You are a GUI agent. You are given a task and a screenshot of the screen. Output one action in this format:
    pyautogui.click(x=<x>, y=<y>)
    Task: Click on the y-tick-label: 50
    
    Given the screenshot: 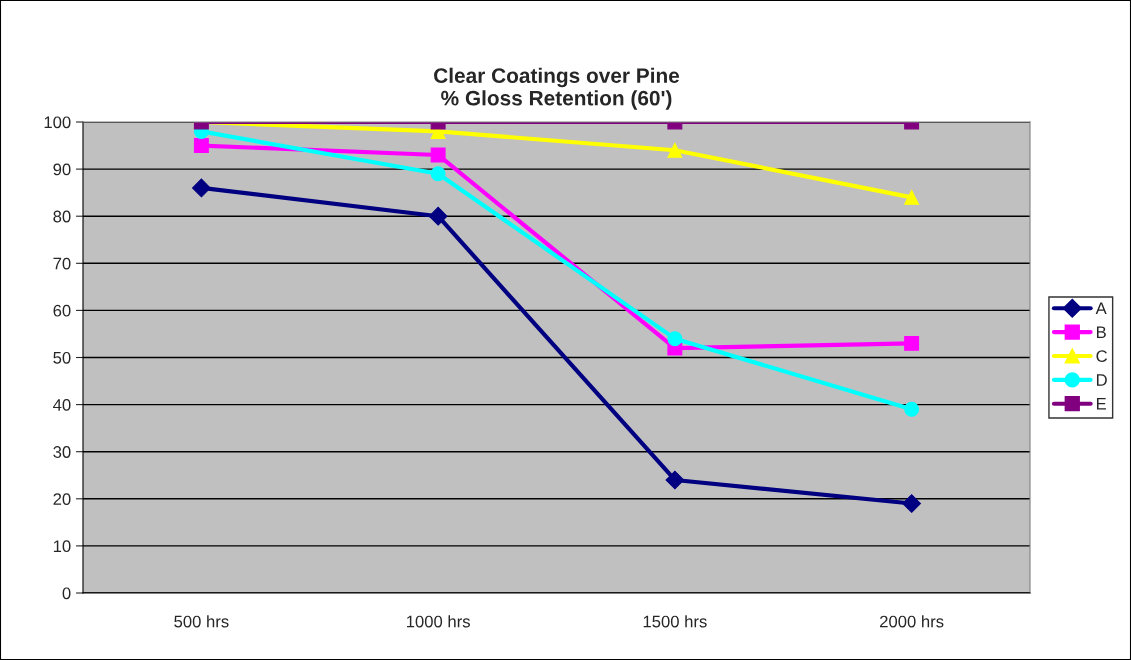 What is the action you would take?
    pyautogui.click(x=62, y=357)
    